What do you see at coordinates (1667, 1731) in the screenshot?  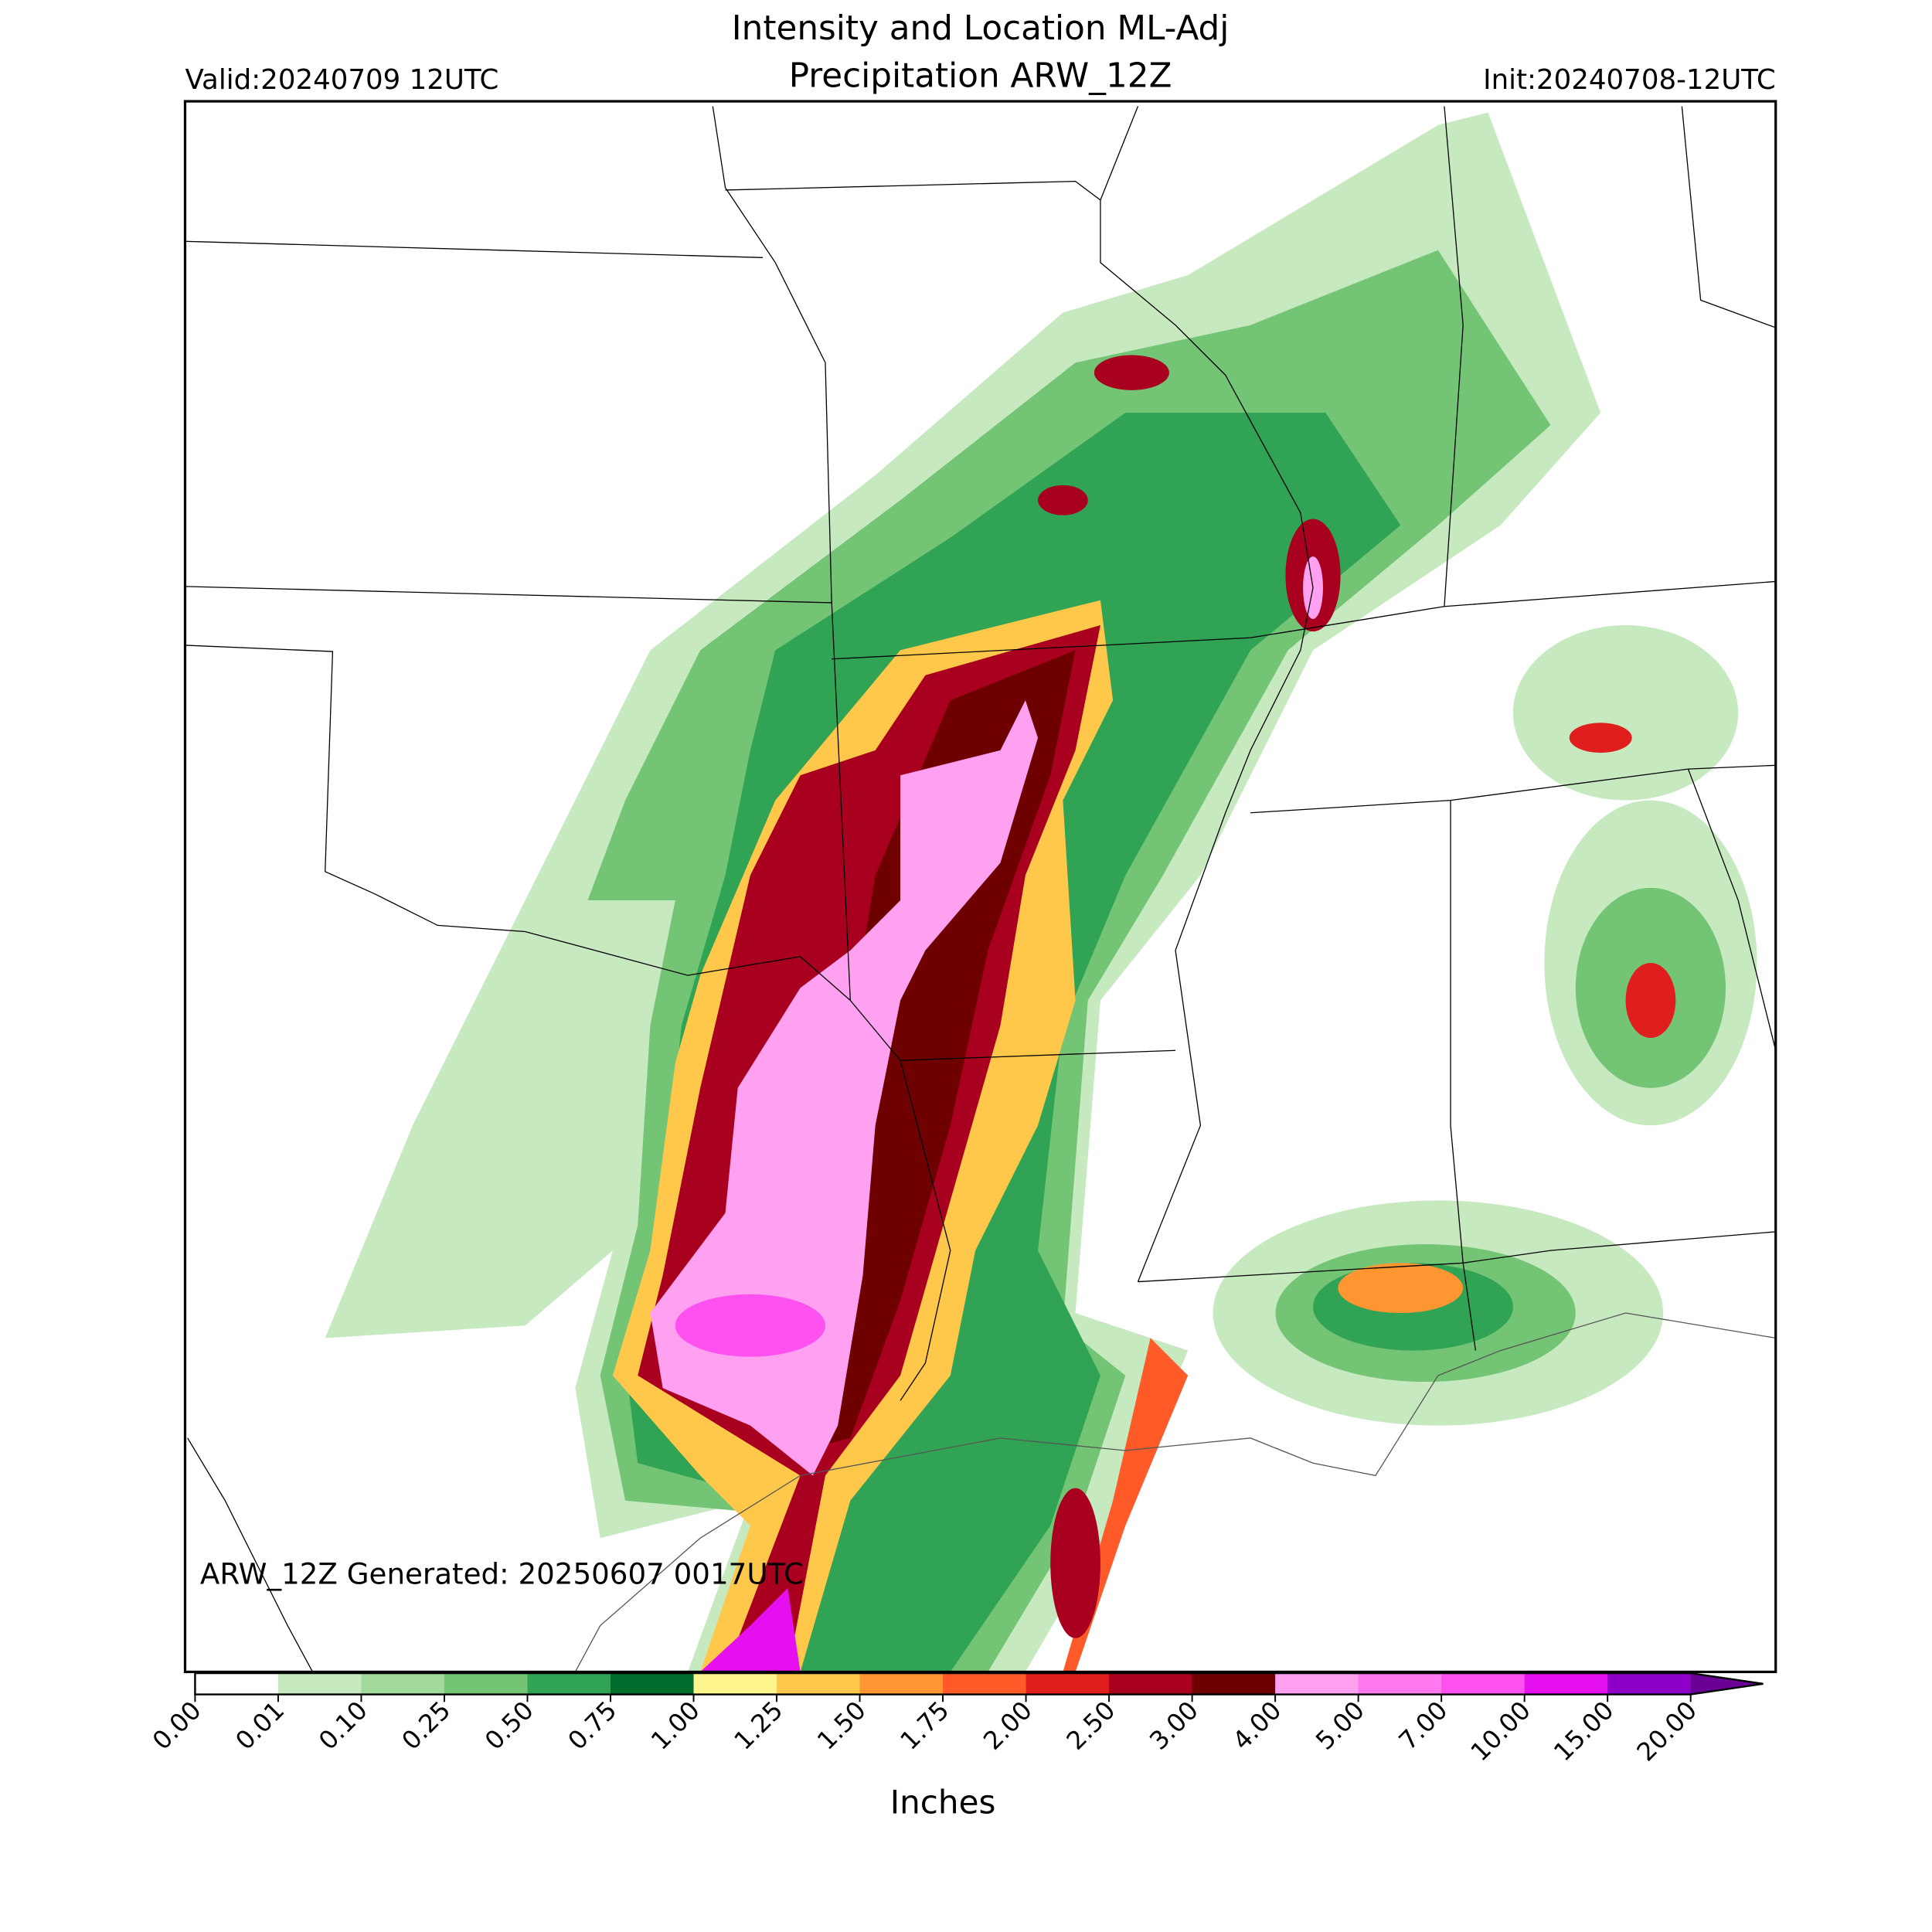 I see `colorbar-tick-label: 20.00` at bounding box center [1667, 1731].